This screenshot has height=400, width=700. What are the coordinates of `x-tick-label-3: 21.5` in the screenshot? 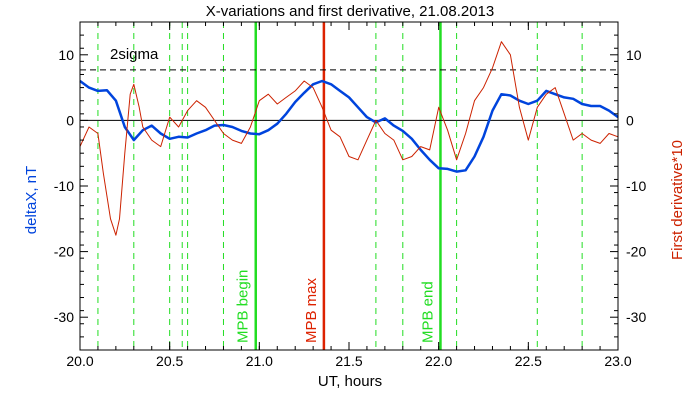 It's located at (348, 361).